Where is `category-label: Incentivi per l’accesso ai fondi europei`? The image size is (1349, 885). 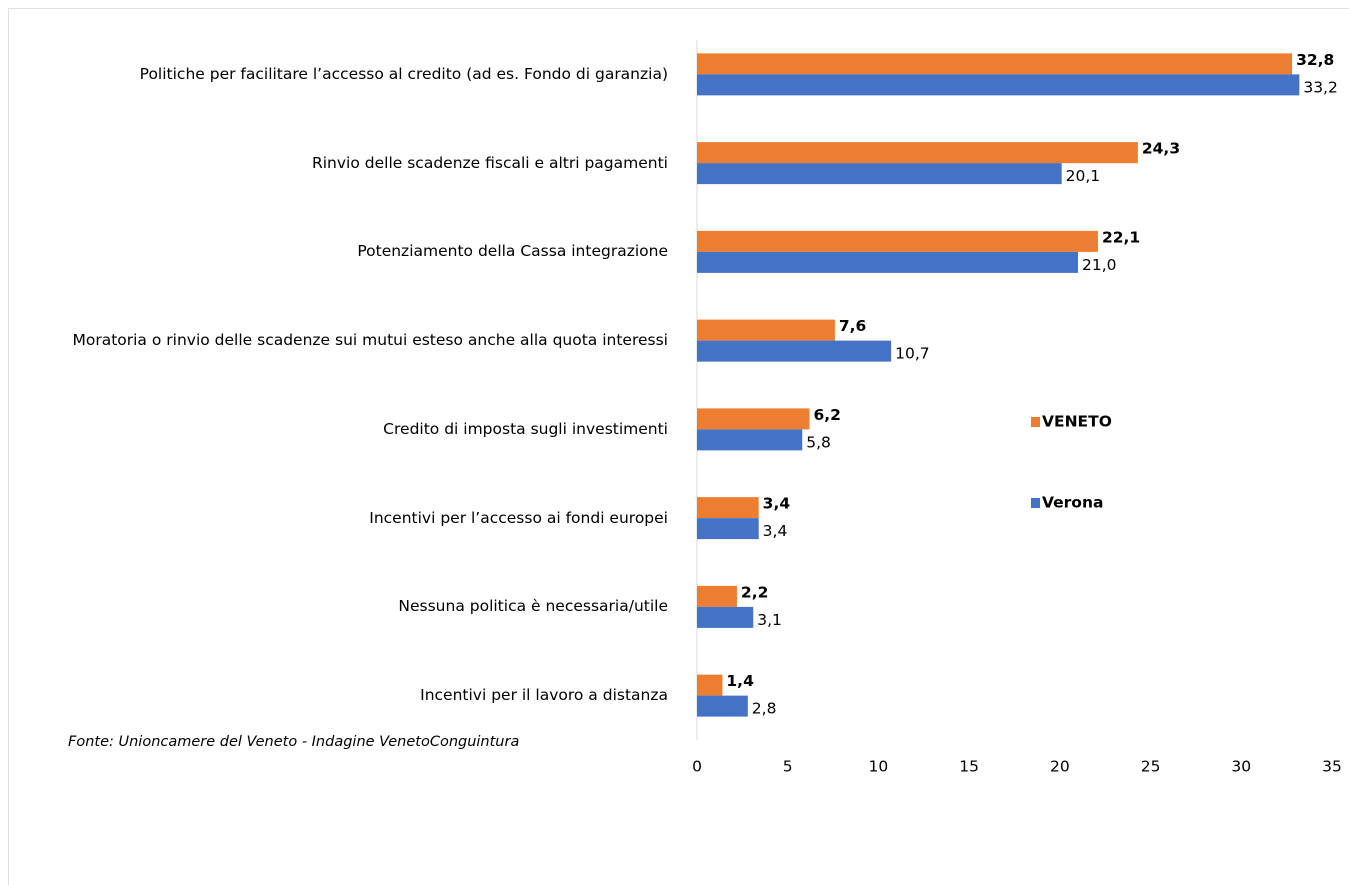
category-label: Incentivi per l’accesso ai fondi europei is located at coordinates (364, 518).